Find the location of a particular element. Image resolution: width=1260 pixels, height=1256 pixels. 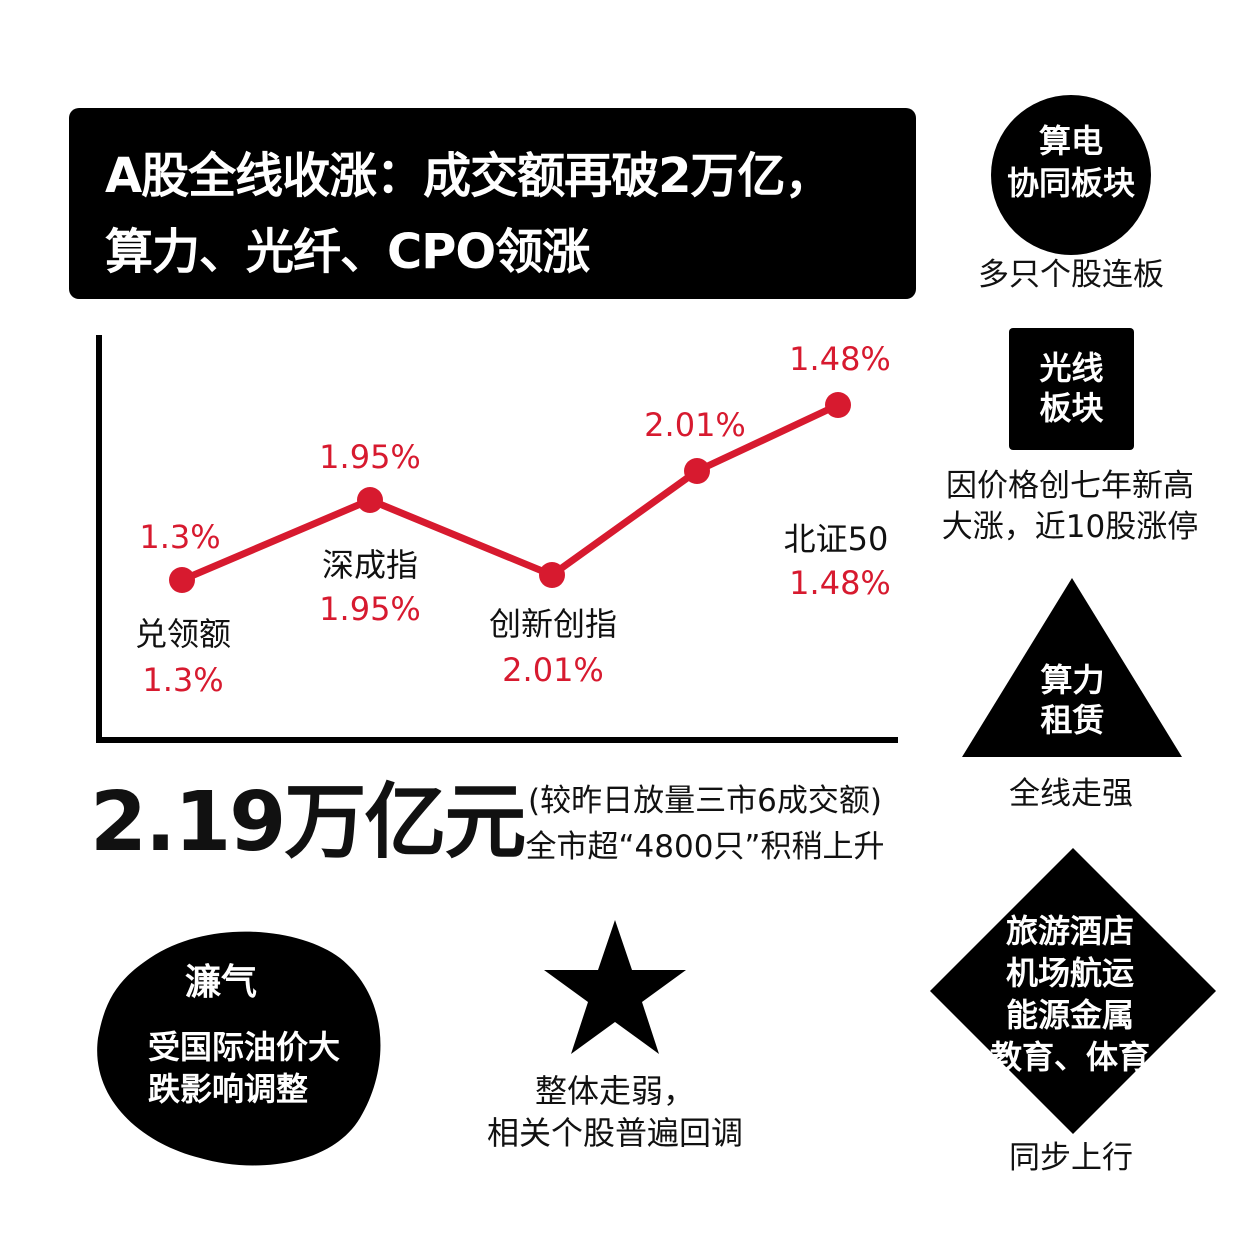

data-label-top: 1.48% is located at coordinates (840, 359).